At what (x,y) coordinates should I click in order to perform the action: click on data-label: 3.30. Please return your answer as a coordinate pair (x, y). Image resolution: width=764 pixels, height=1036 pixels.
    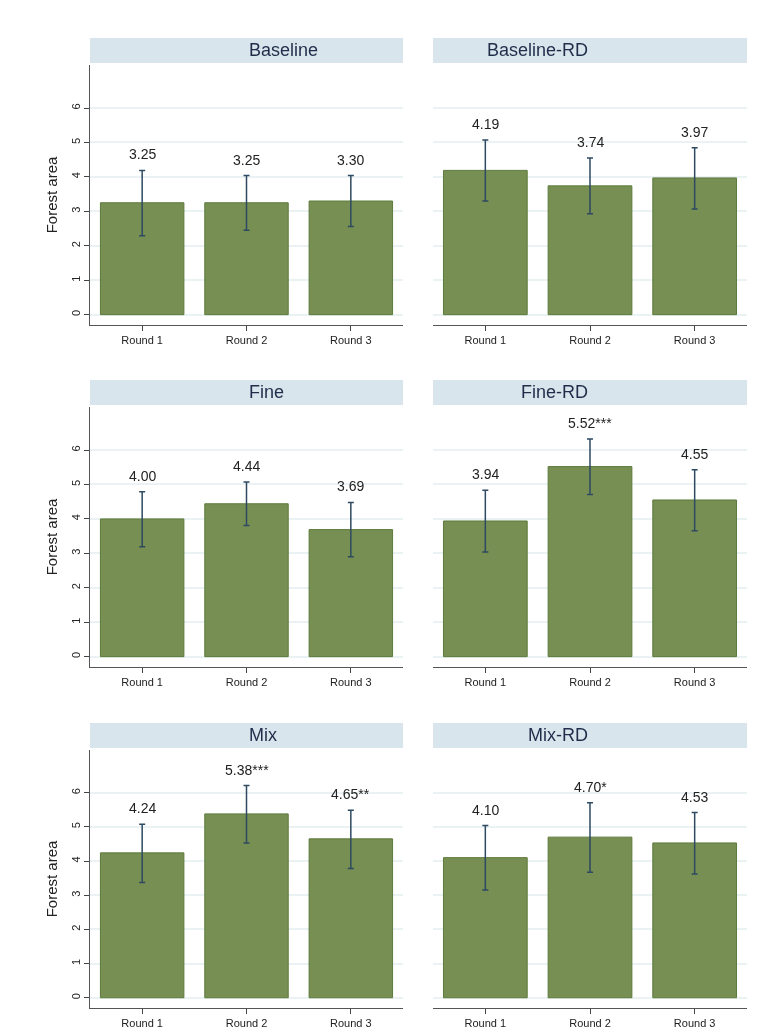
    Looking at the image, I should click on (351, 160).